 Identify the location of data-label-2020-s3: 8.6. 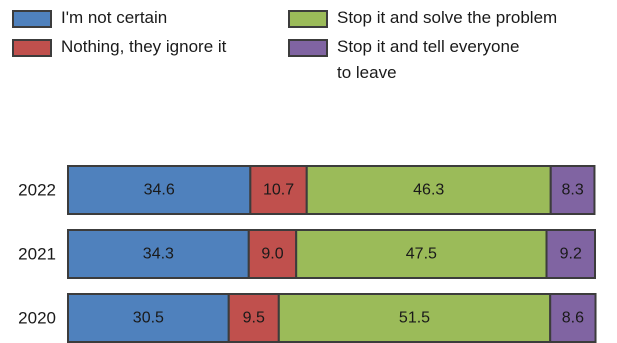
(573, 318).